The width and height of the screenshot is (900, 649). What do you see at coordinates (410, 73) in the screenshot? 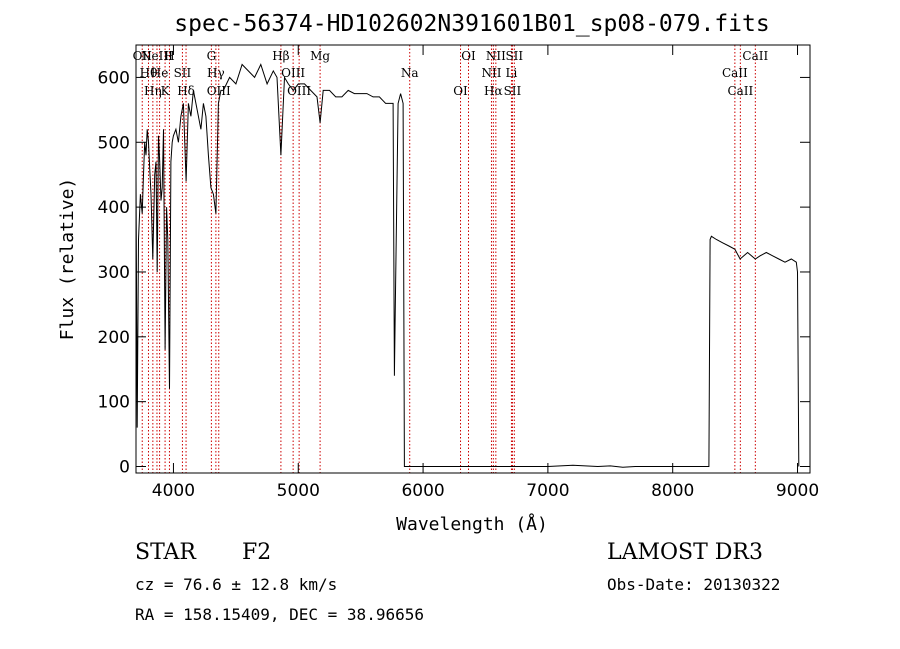
I see `spectral-line-label: Na` at bounding box center [410, 73].